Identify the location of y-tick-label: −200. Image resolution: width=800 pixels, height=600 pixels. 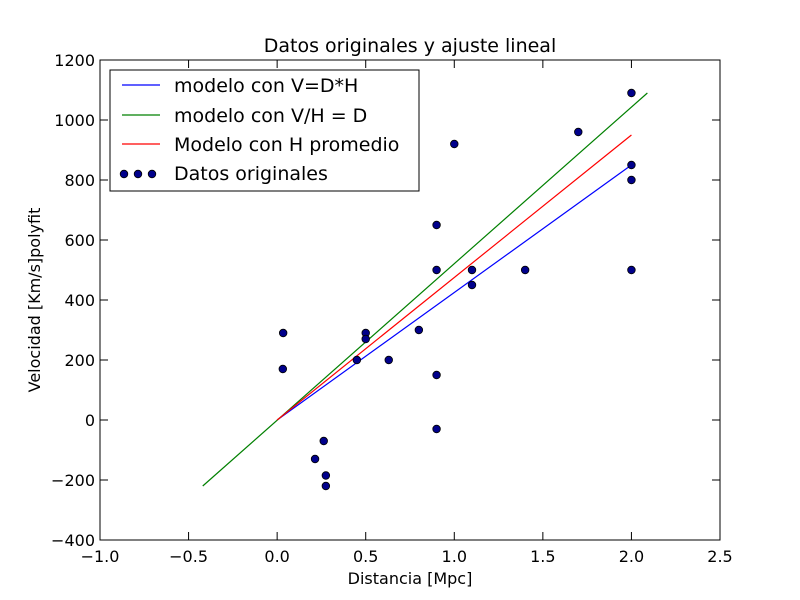
(73, 480).